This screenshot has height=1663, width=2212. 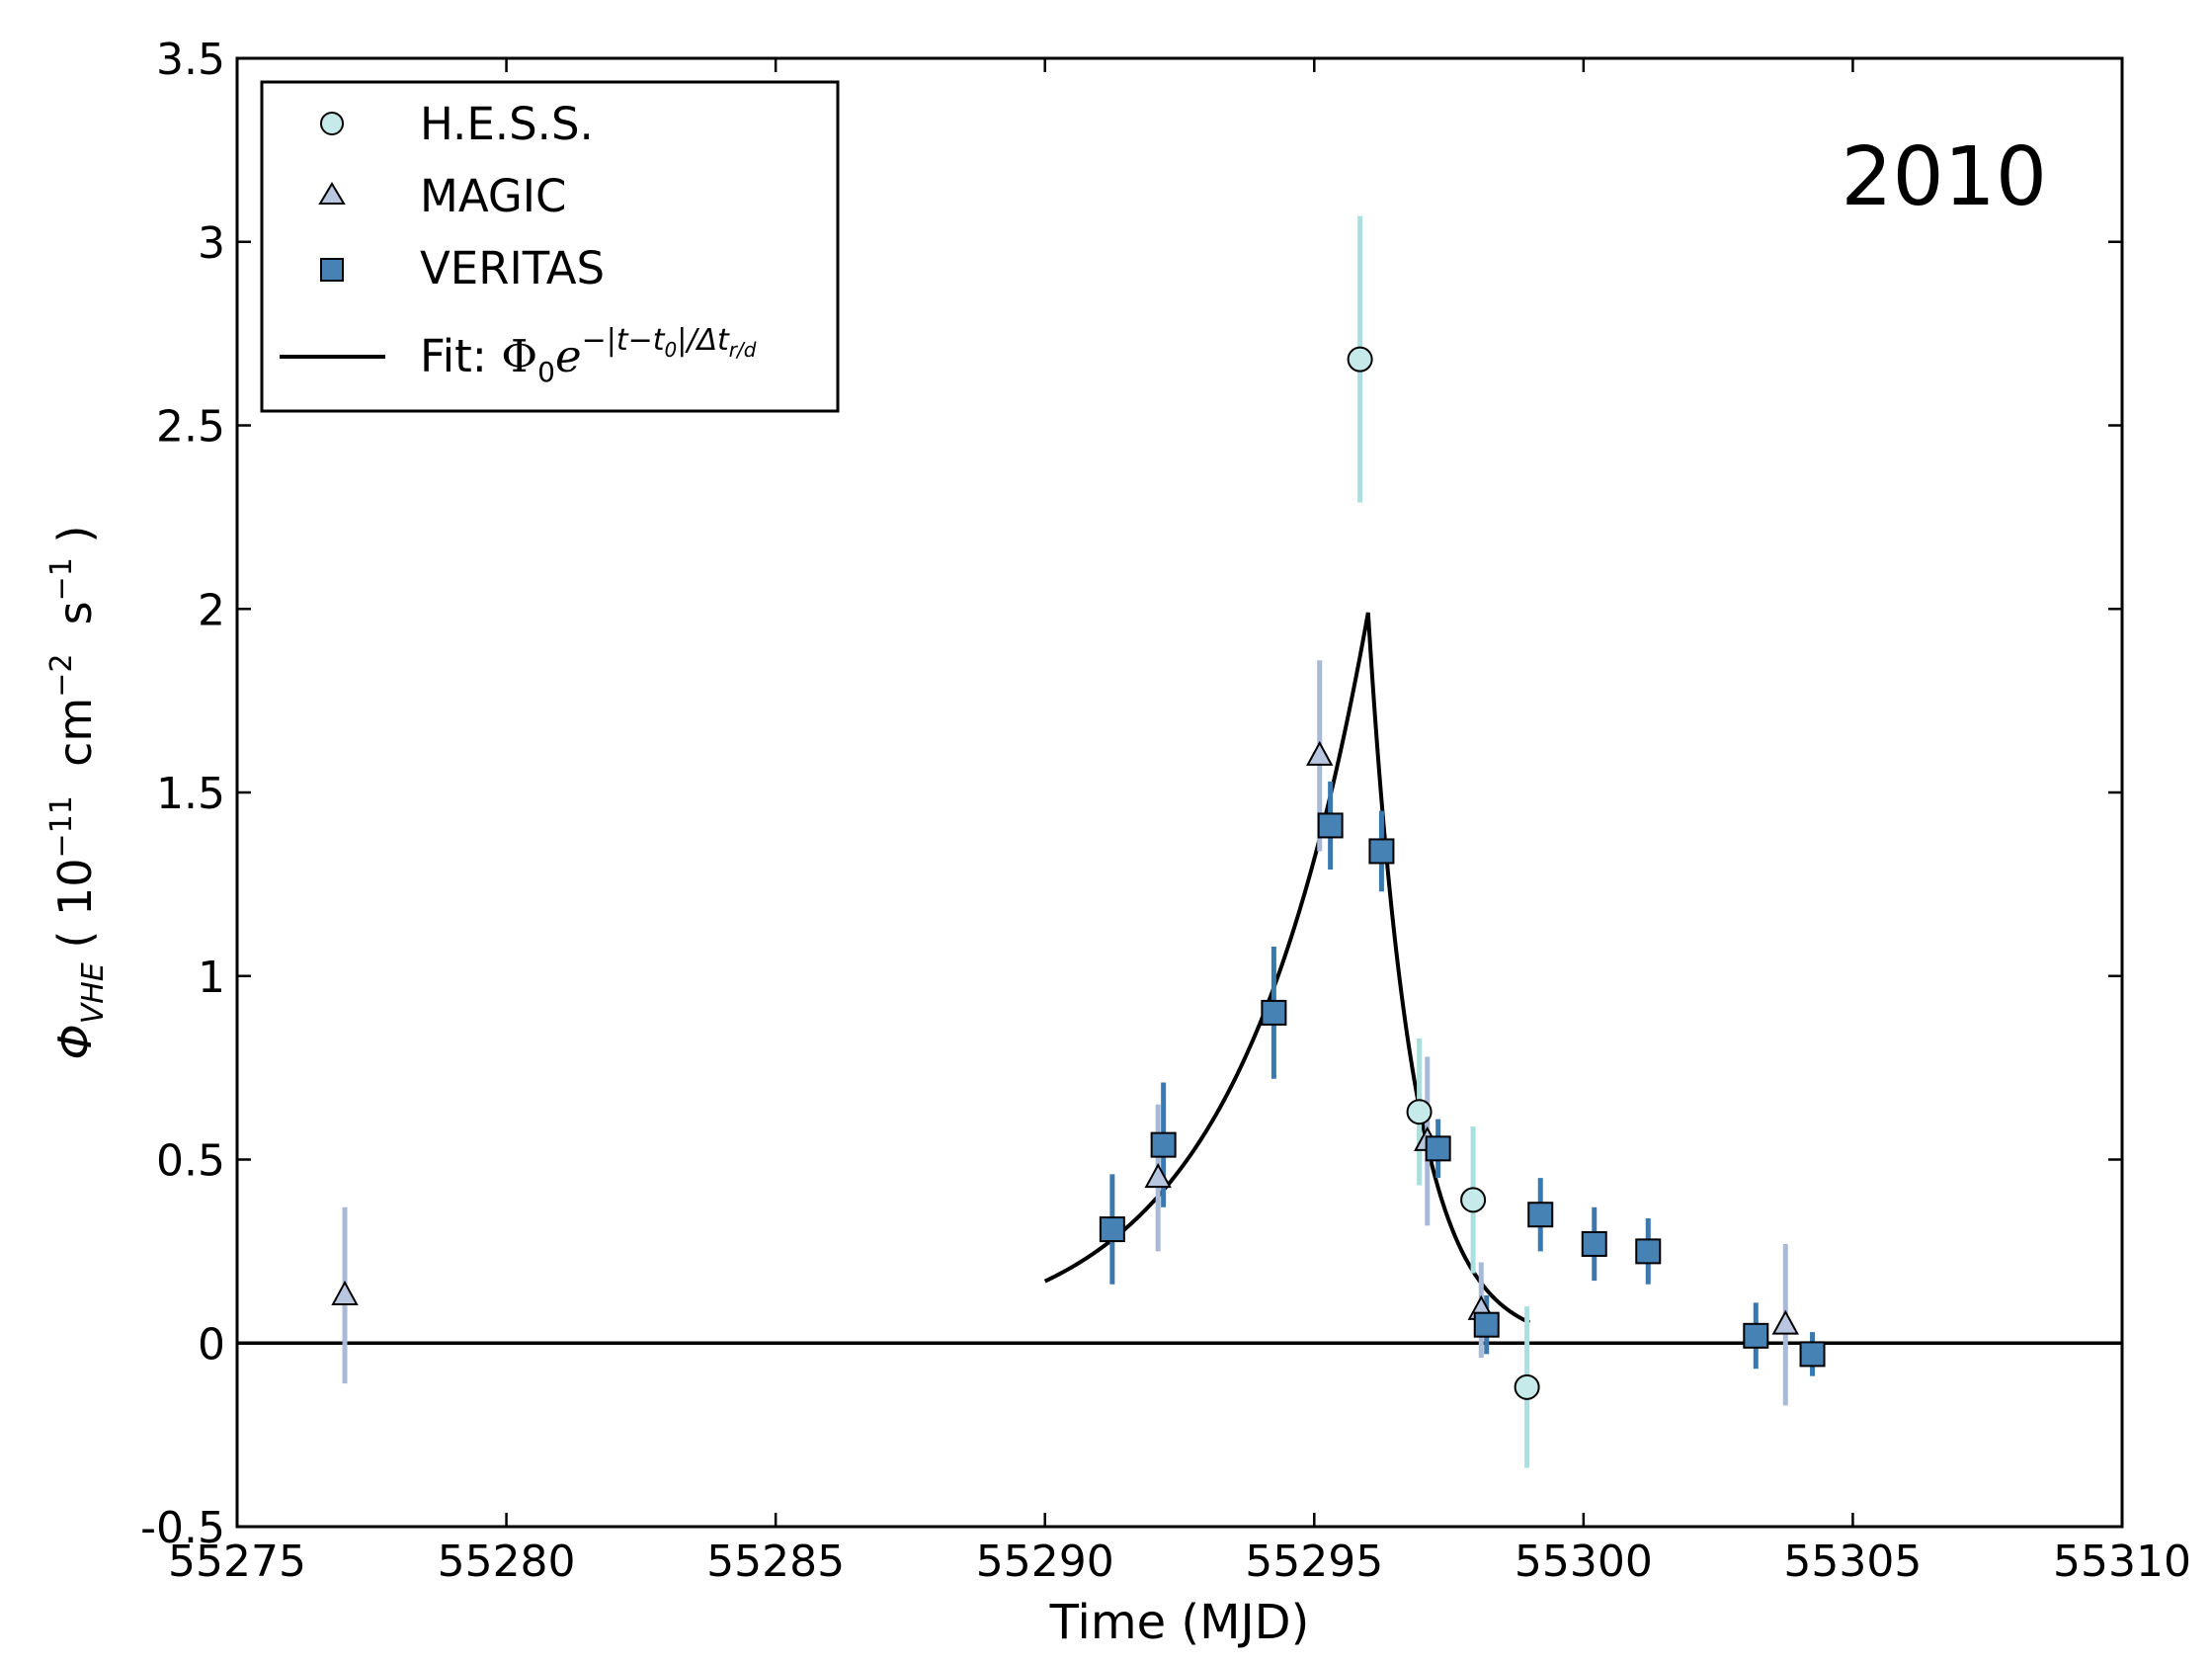 I want to click on legend-hess-label: H.E.S.S., so click(x=507, y=124).